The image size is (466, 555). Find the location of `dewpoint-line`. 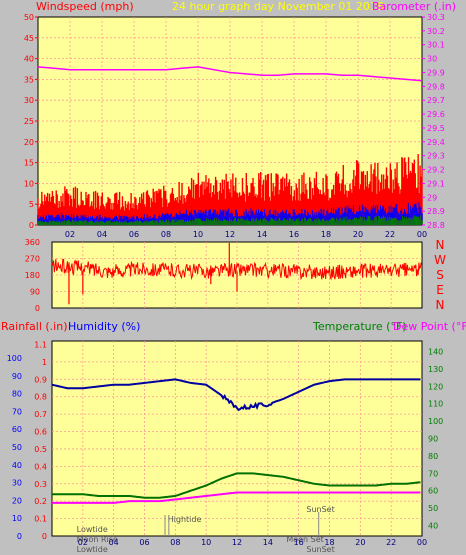

dewpoint-line is located at coordinates (236, 497).